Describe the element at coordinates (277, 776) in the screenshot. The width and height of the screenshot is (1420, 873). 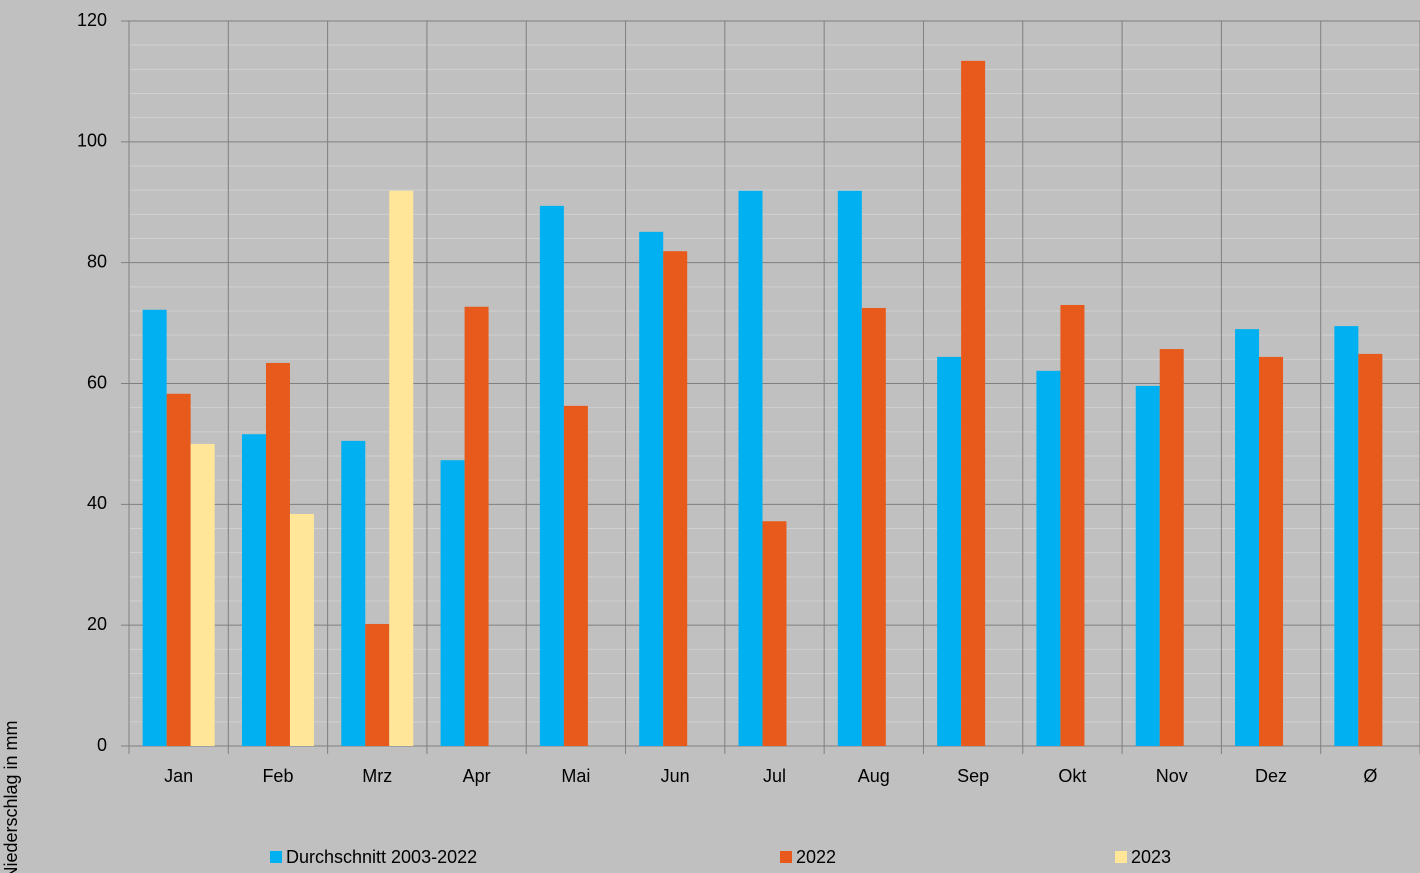
I see `x-tick-label: Feb` at that location.